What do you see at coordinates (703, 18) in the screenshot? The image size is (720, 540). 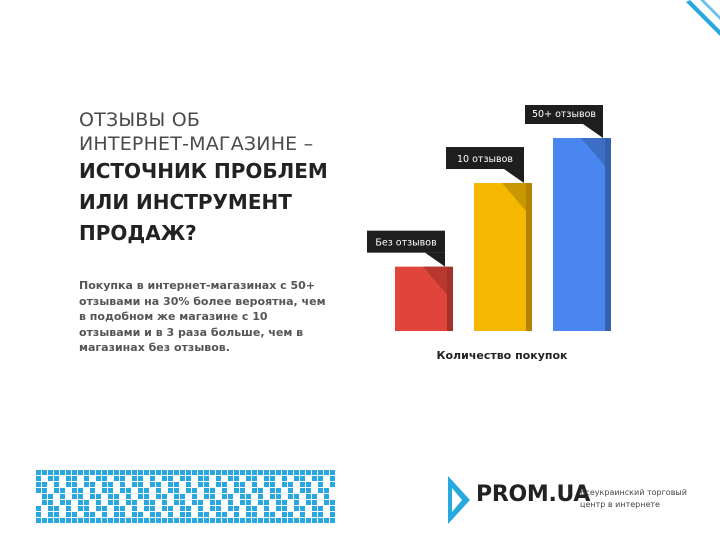 I see `corner-decoration` at bounding box center [703, 18].